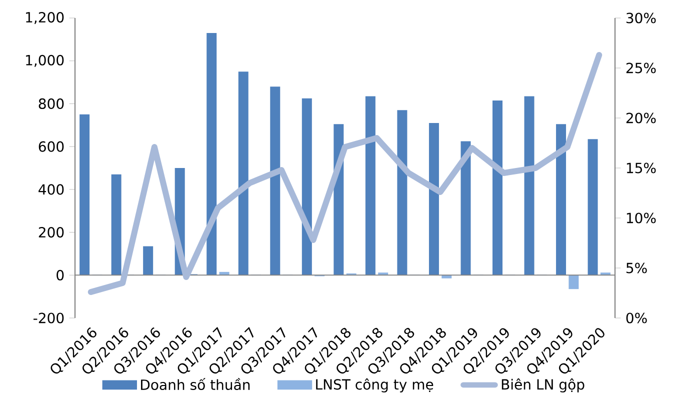  What do you see at coordinates (641, 68) in the screenshot?
I see `y2-tick-label: 25%` at bounding box center [641, 68].